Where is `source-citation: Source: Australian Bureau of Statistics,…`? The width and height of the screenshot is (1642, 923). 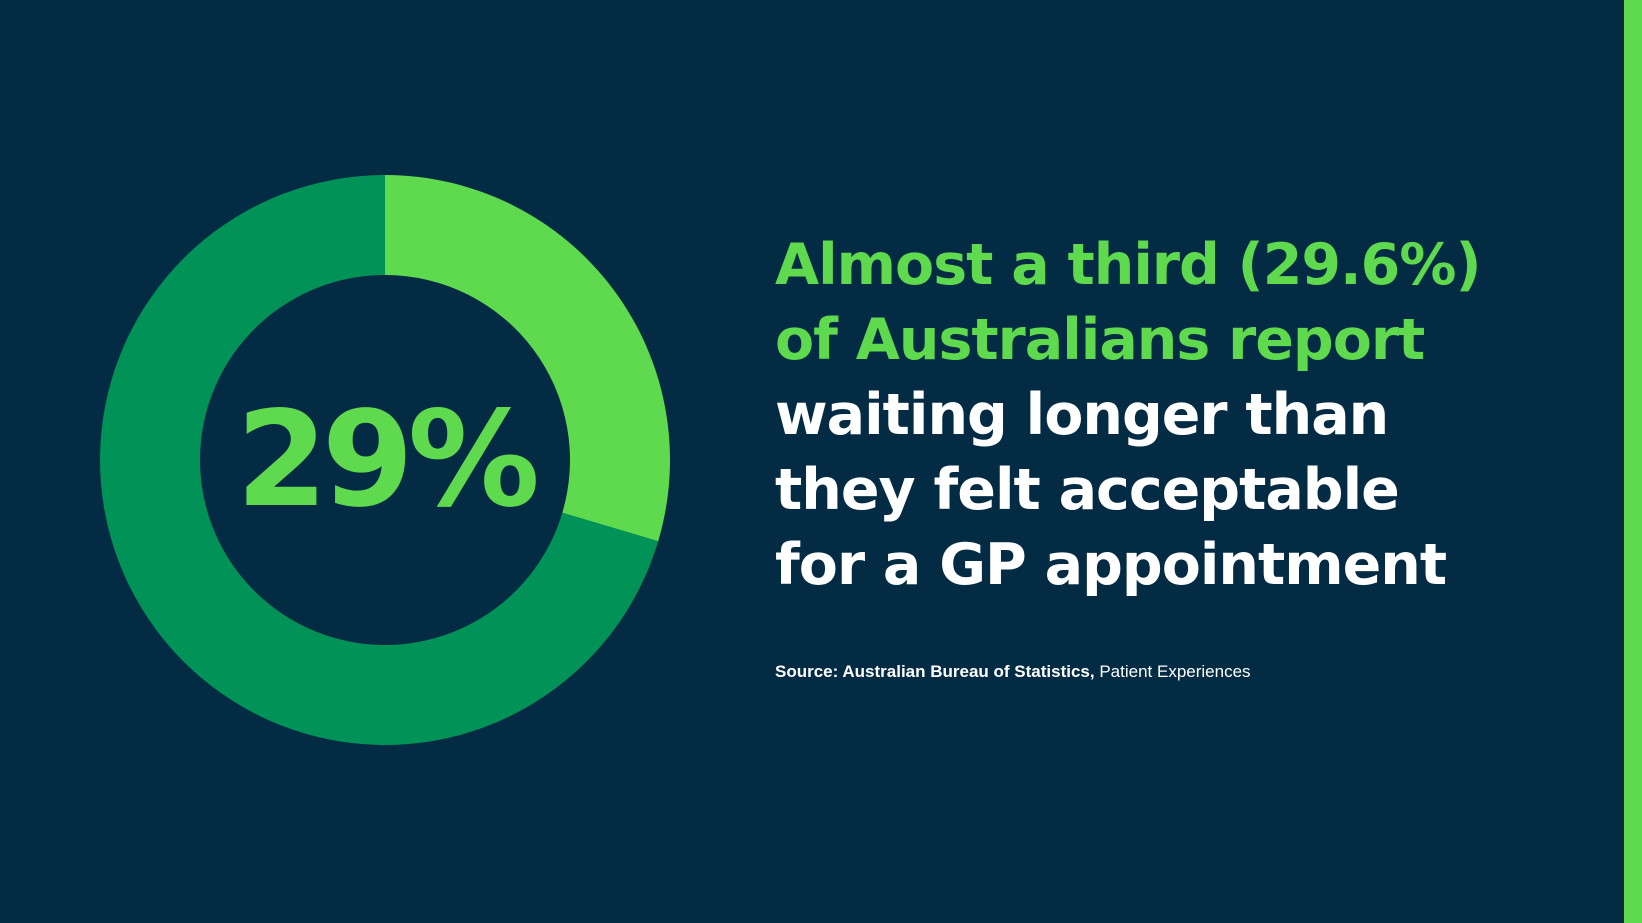 source-citation: Source: Australian Bureau of Statistics,… is located at coordinates (1013, 672).